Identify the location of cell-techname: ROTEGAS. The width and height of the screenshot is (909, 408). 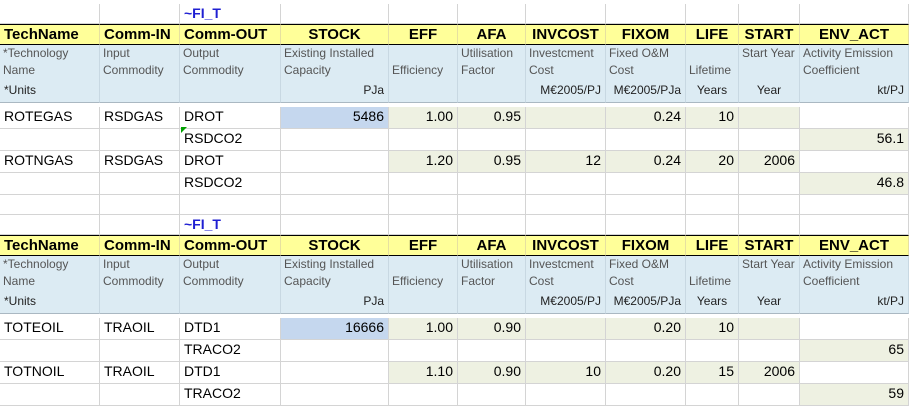
(50, 118).